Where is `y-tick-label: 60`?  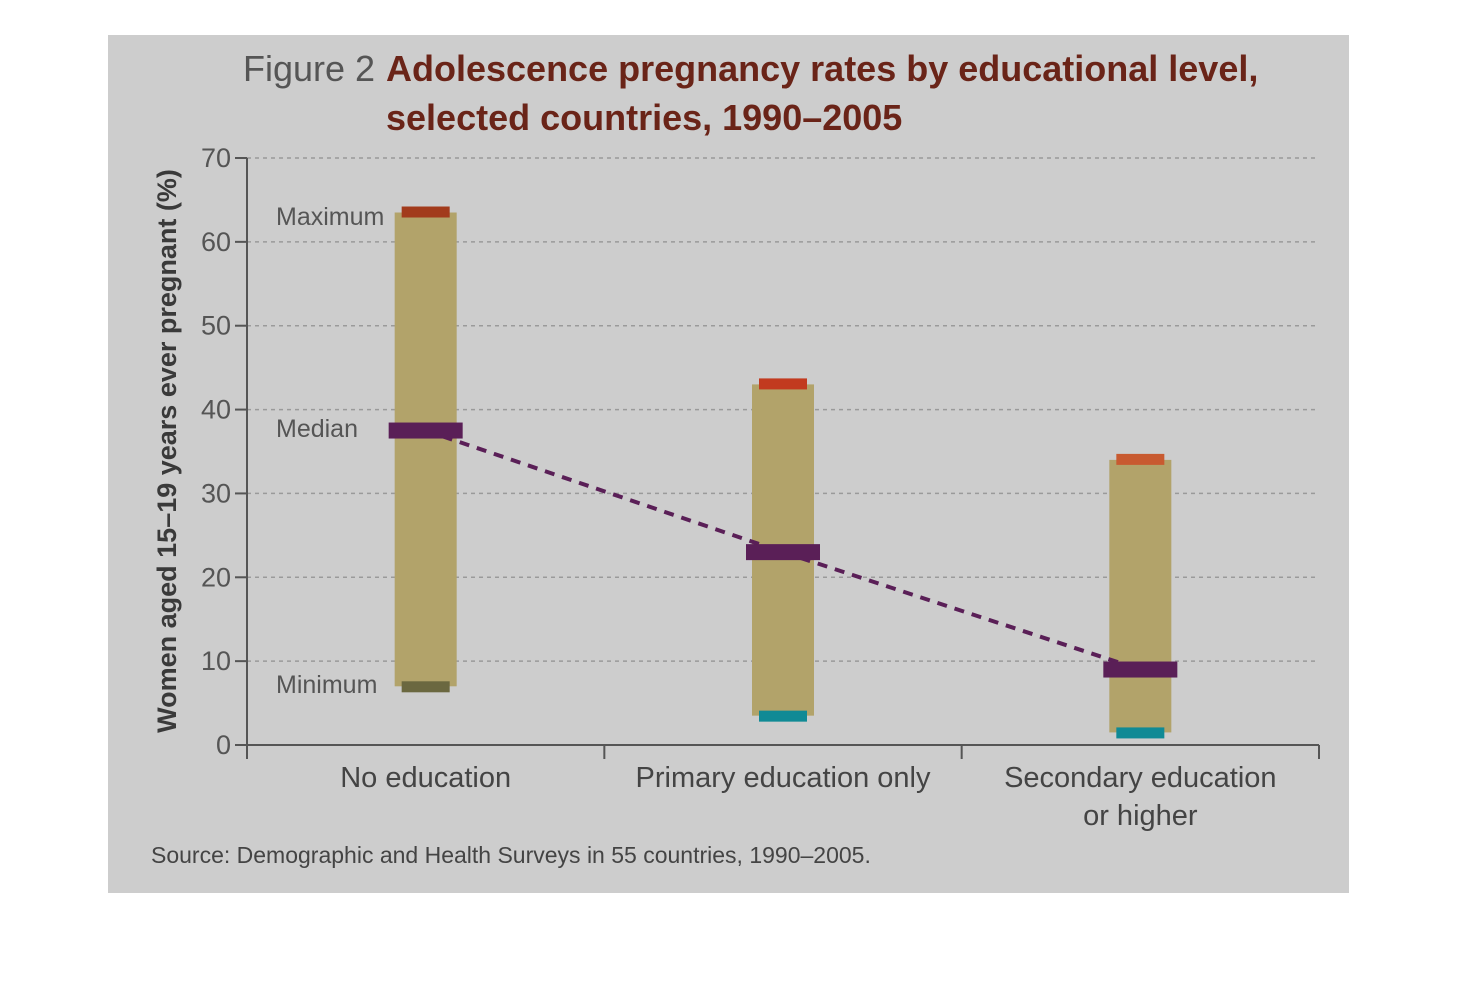 y-tick-label: 60 is located at coordinates (216, 242).